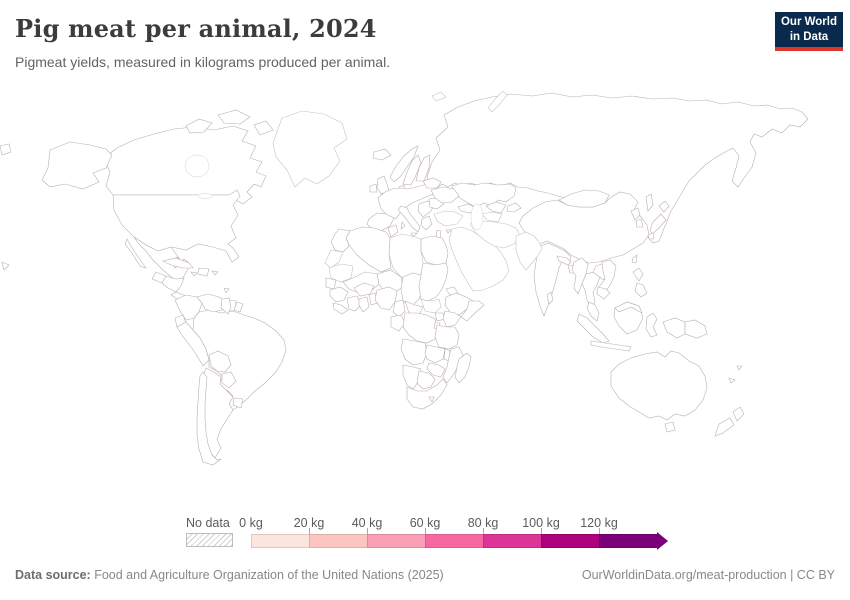  Describe the element at coordinates (452, 291) in the screenshot. I see `country-eritrea` at that location.